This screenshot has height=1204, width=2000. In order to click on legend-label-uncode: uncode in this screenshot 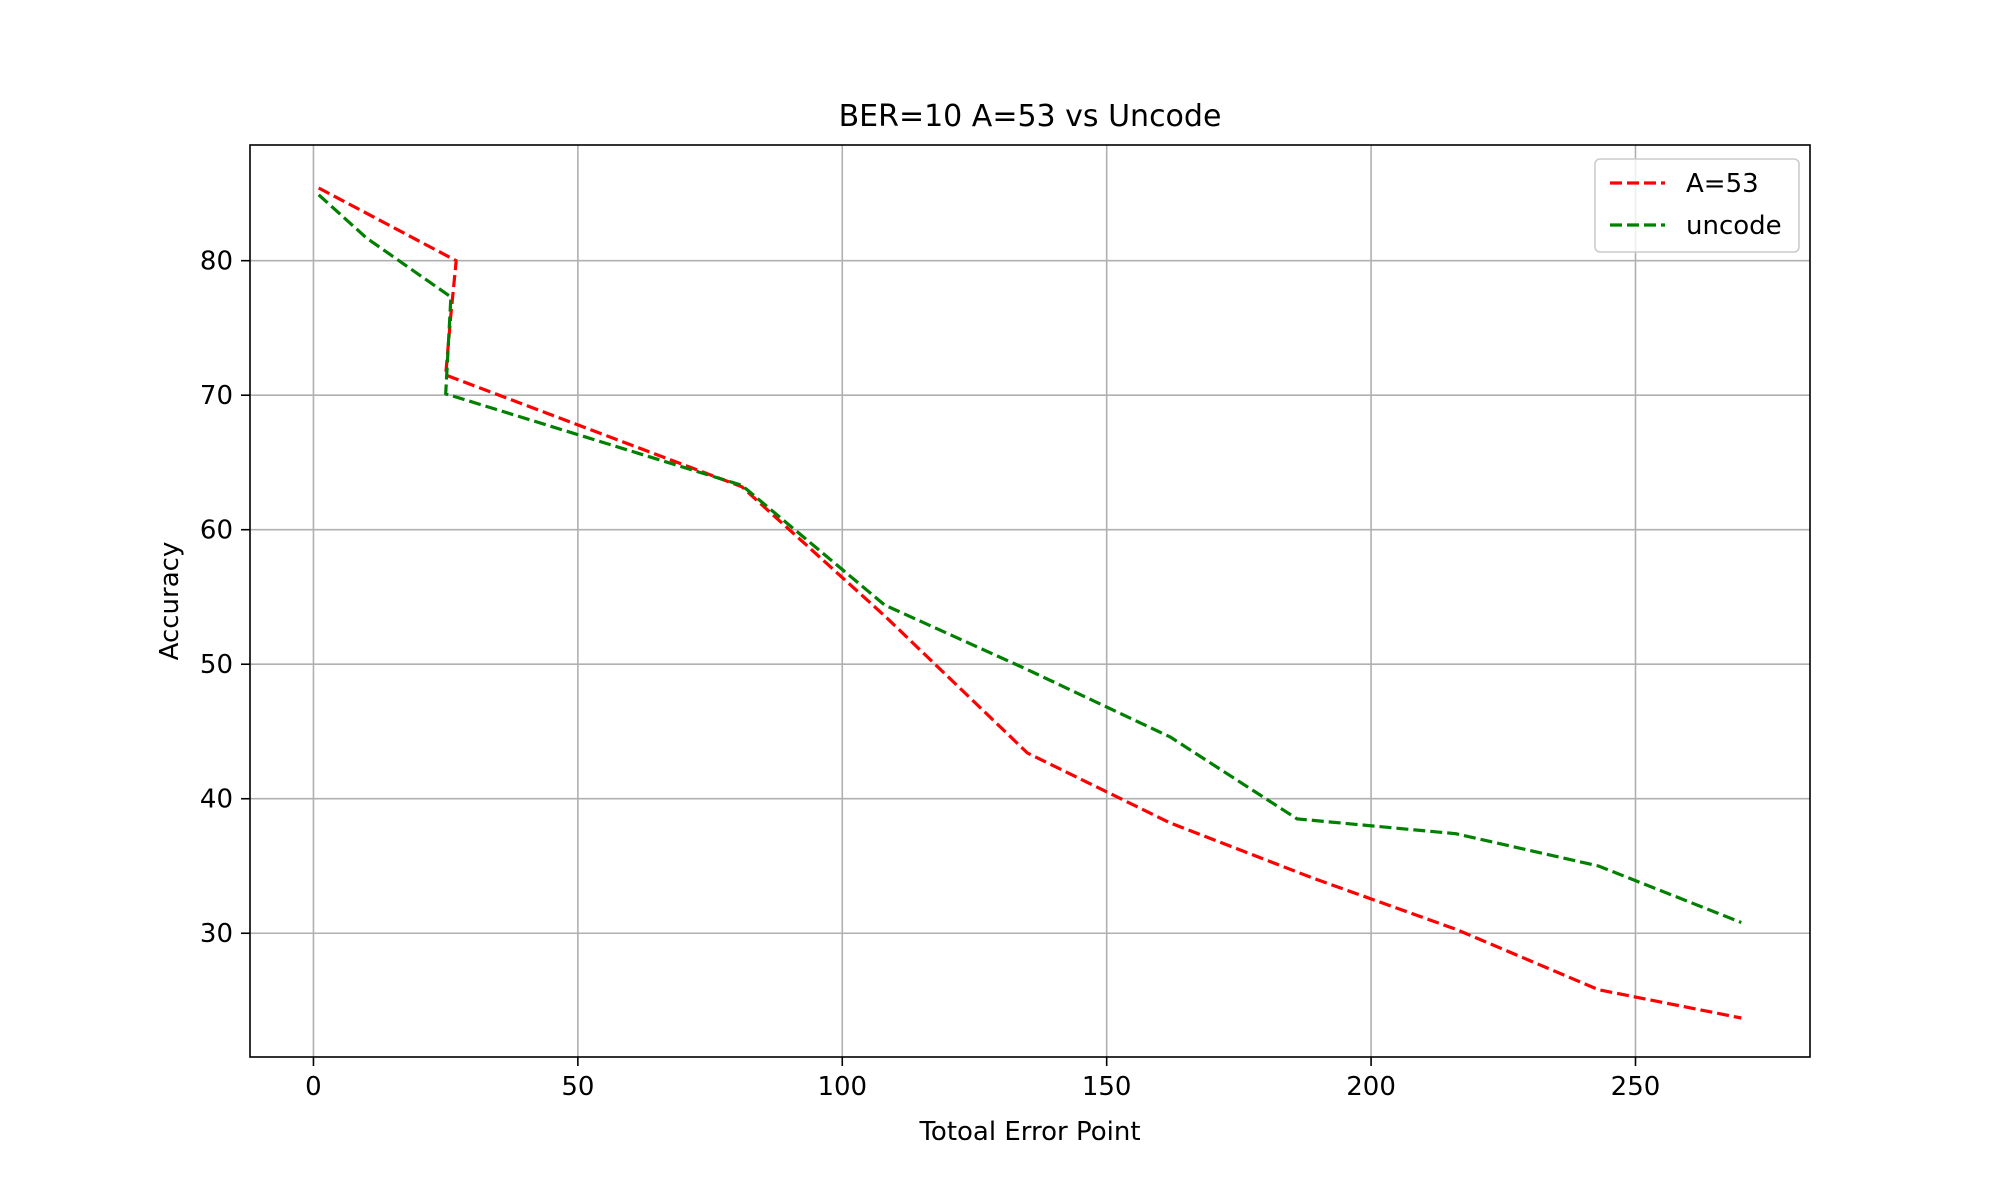, I will do `click(1734, 226)`.